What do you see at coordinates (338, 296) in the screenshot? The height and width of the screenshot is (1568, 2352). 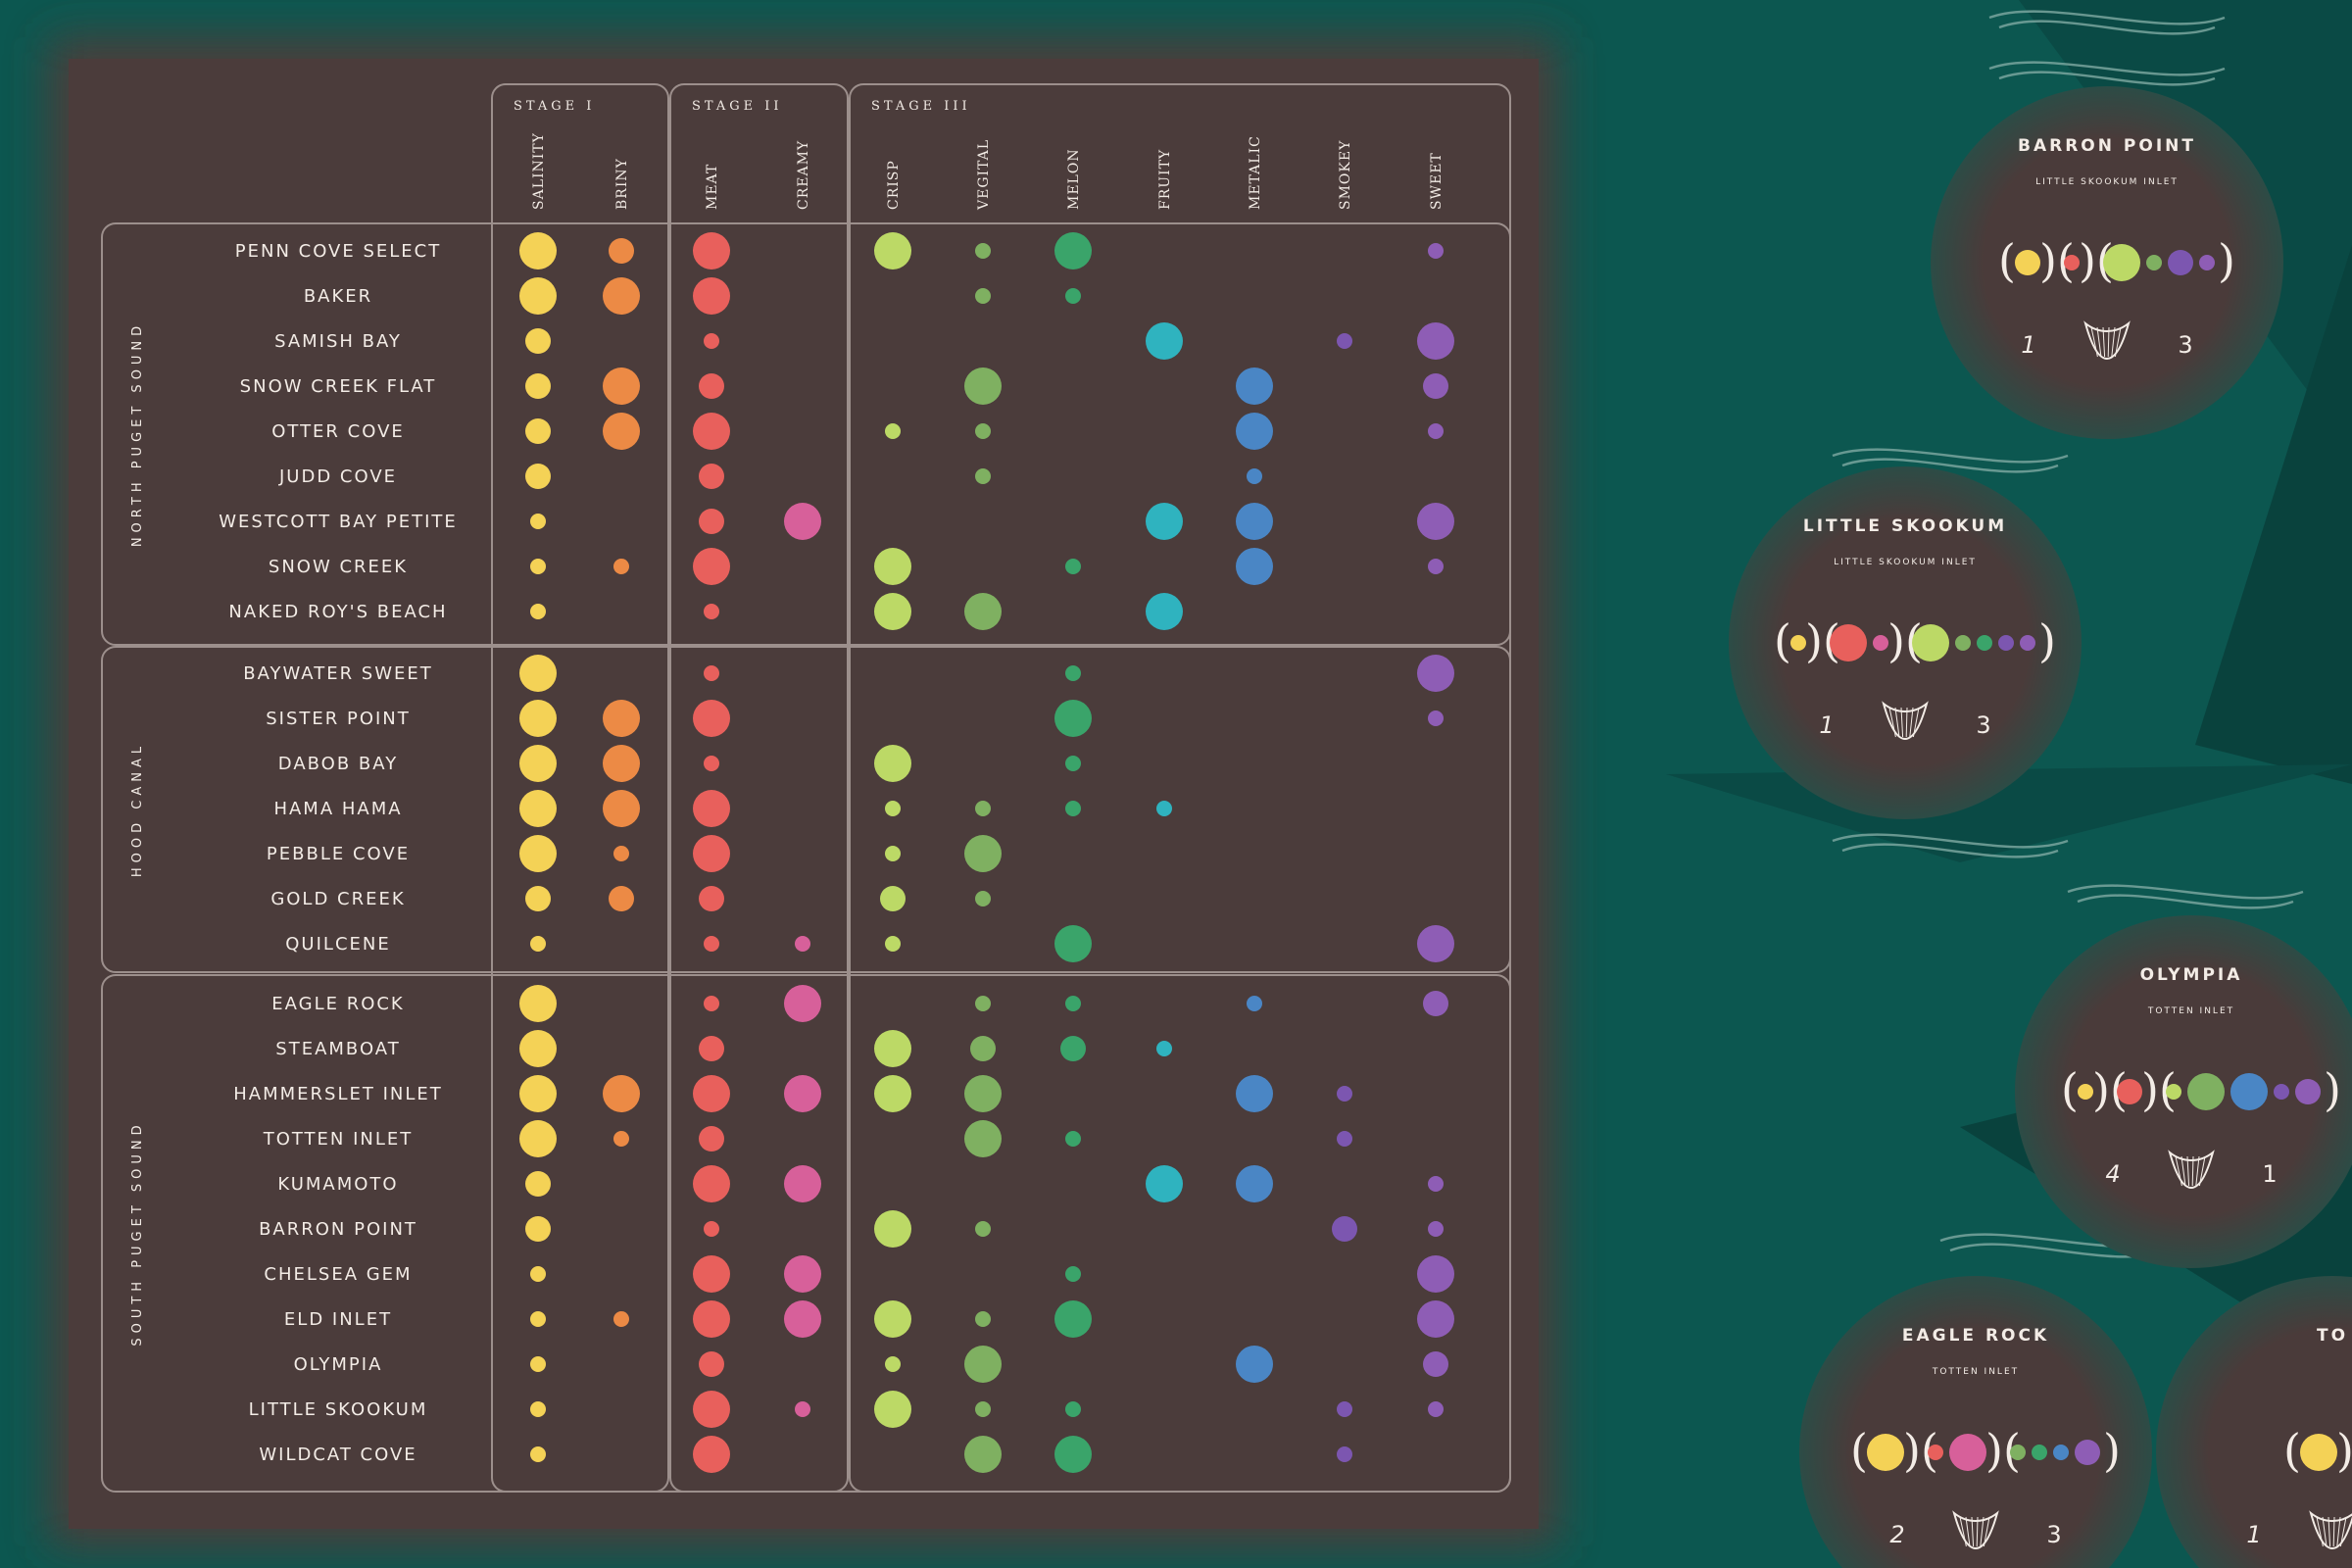 I see `row-label: BAKER` at bounding box center [338, 296].